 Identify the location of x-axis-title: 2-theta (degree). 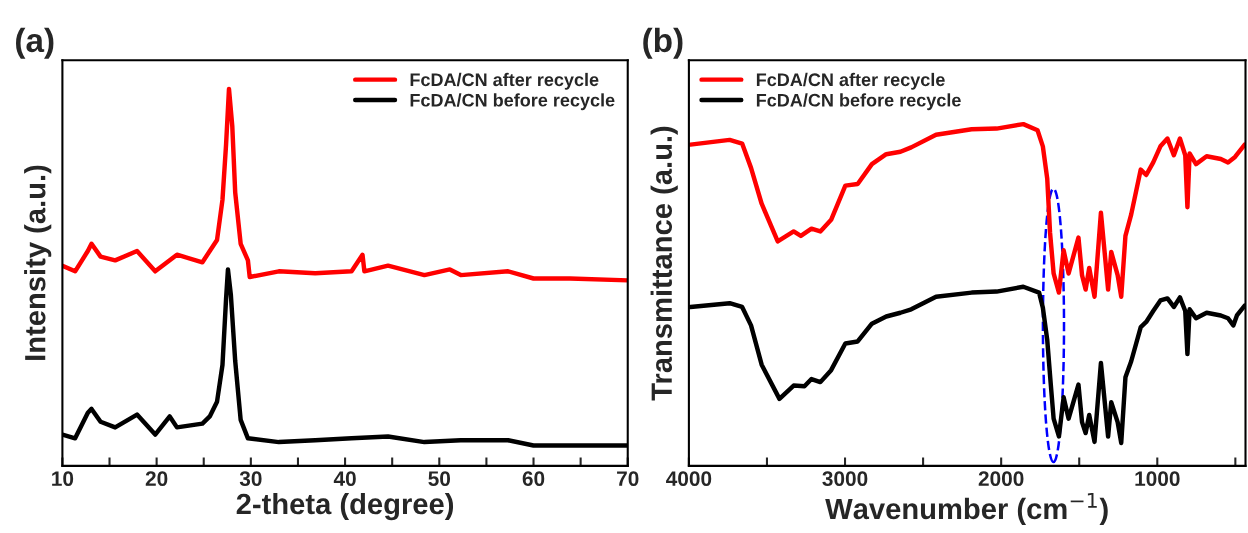
(345, 506).